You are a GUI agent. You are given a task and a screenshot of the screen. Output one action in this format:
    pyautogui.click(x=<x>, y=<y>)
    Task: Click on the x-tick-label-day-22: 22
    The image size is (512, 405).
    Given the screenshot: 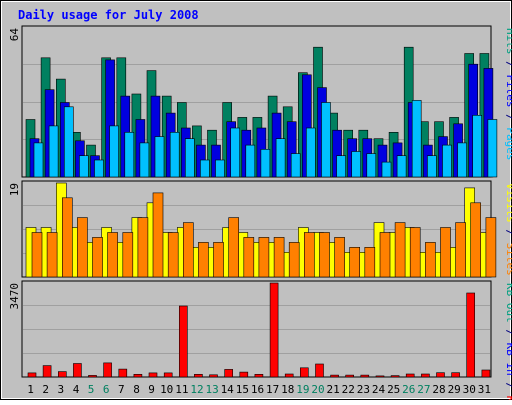 What is the action you would take?
    pyautogui.click(x=348, y=389)
    